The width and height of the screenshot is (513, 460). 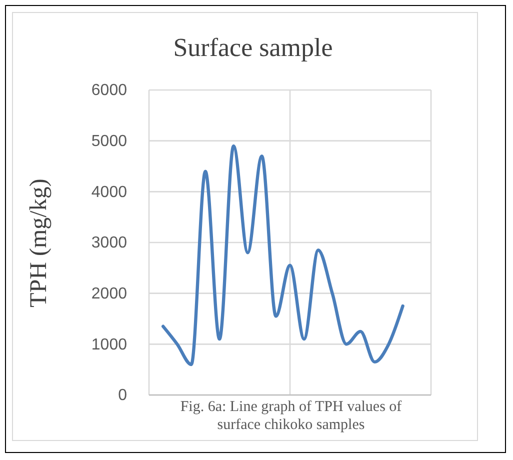 I want to click on y-tick-label: 1000, so click(x=109, y=345).